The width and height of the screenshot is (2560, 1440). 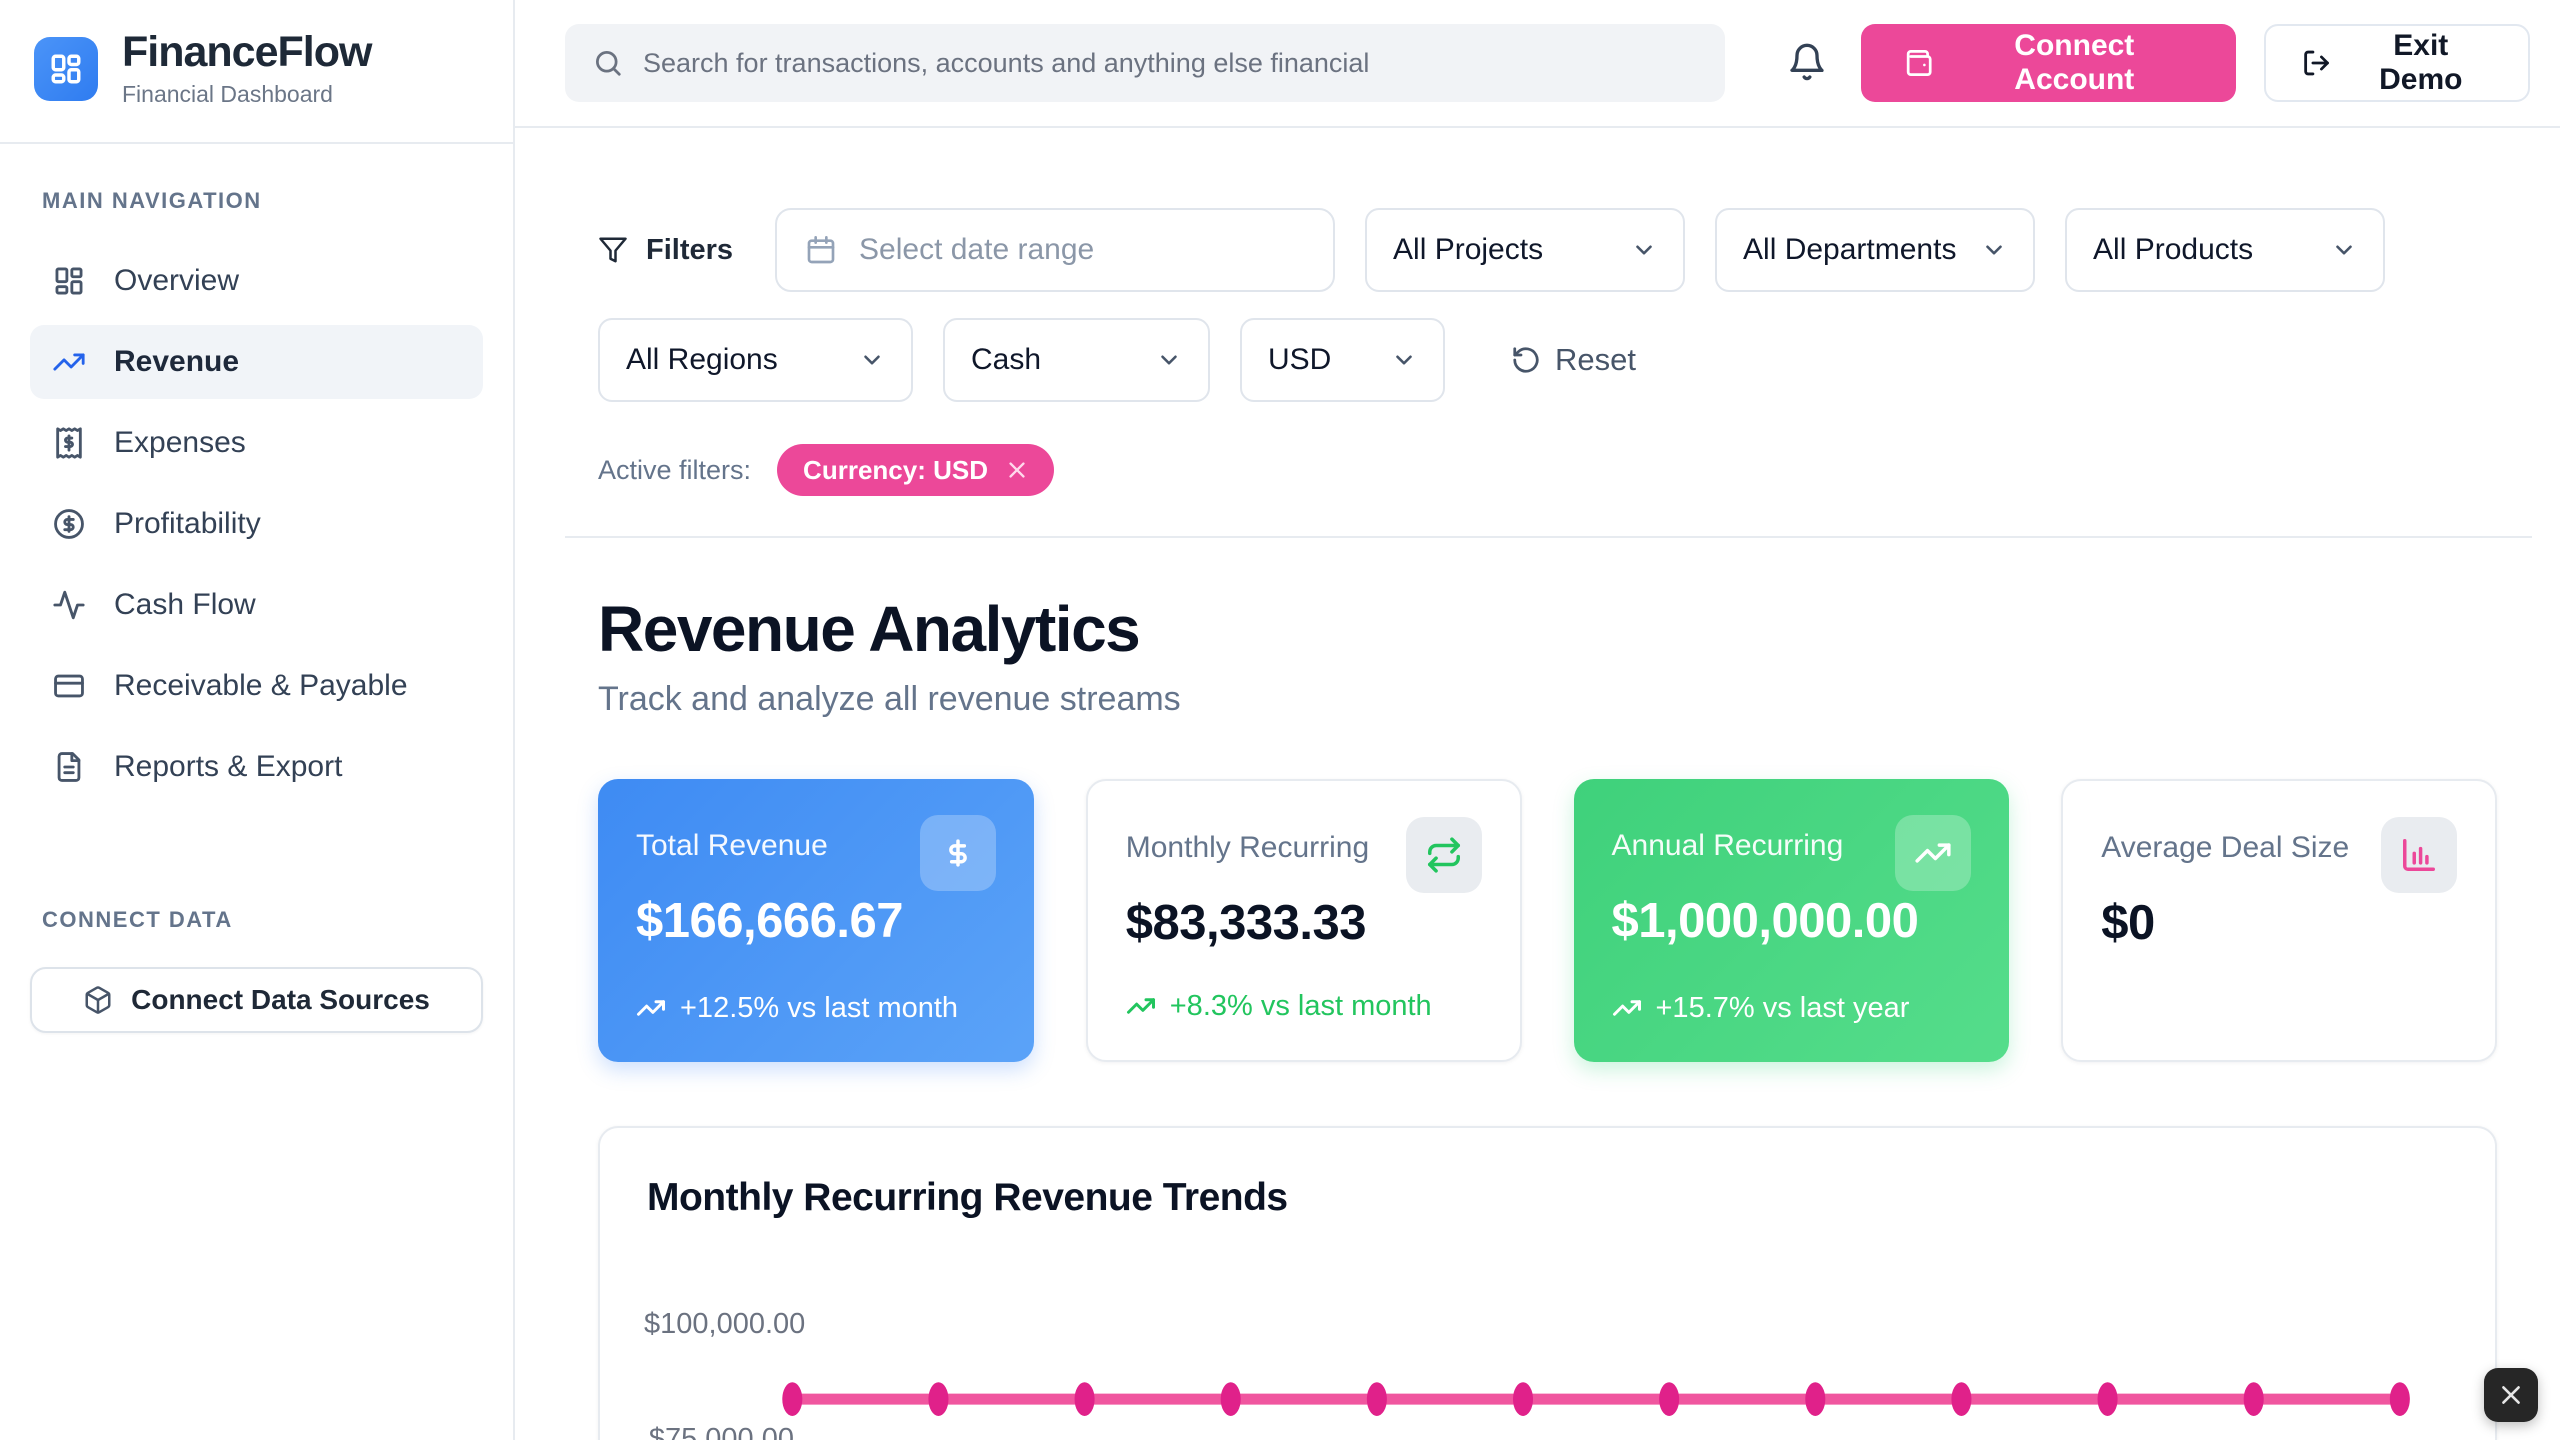 What do you see at coordinates (1875, 250) in the screenshot?
I see `departments-select: All Departments` at bounding box center [1875, 250].